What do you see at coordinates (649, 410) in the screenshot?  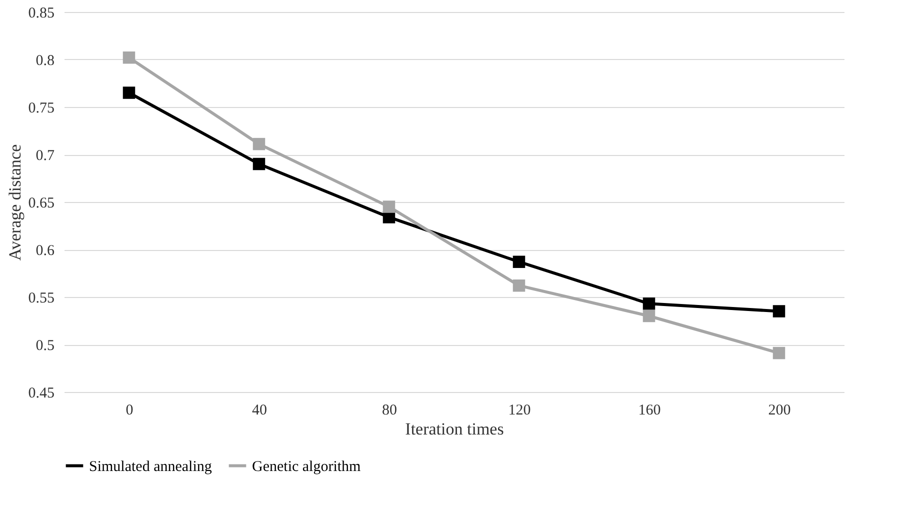 I see `x-tick-label: 160` at bounding box center [649, 410].